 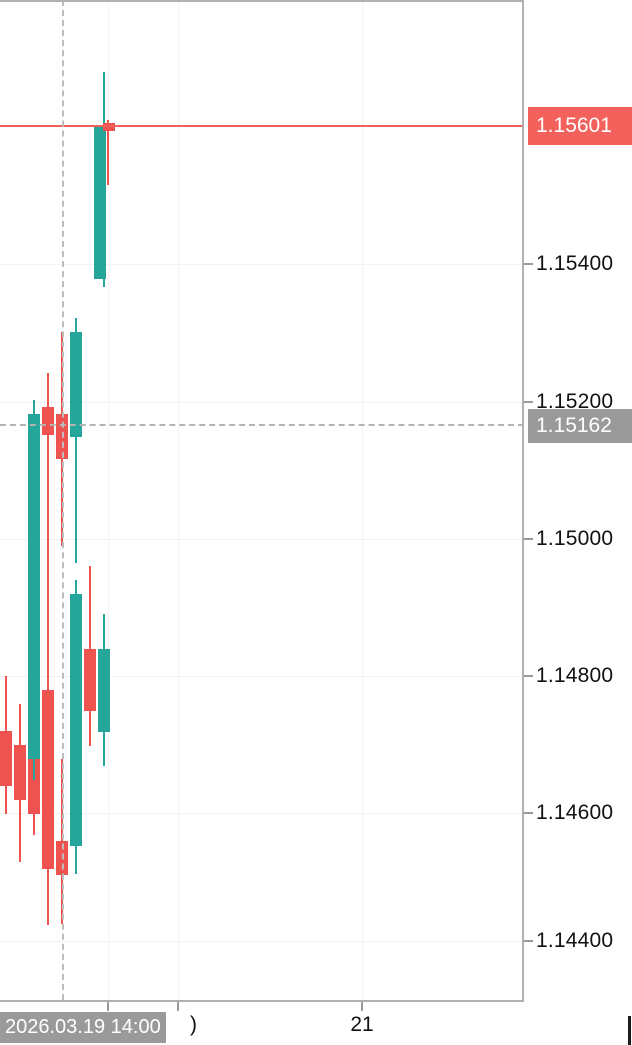 What do you see at coordinates (262, 1001) in the screenshot?
I see `plot-border-bottom` at bounding box center [262, 1001].